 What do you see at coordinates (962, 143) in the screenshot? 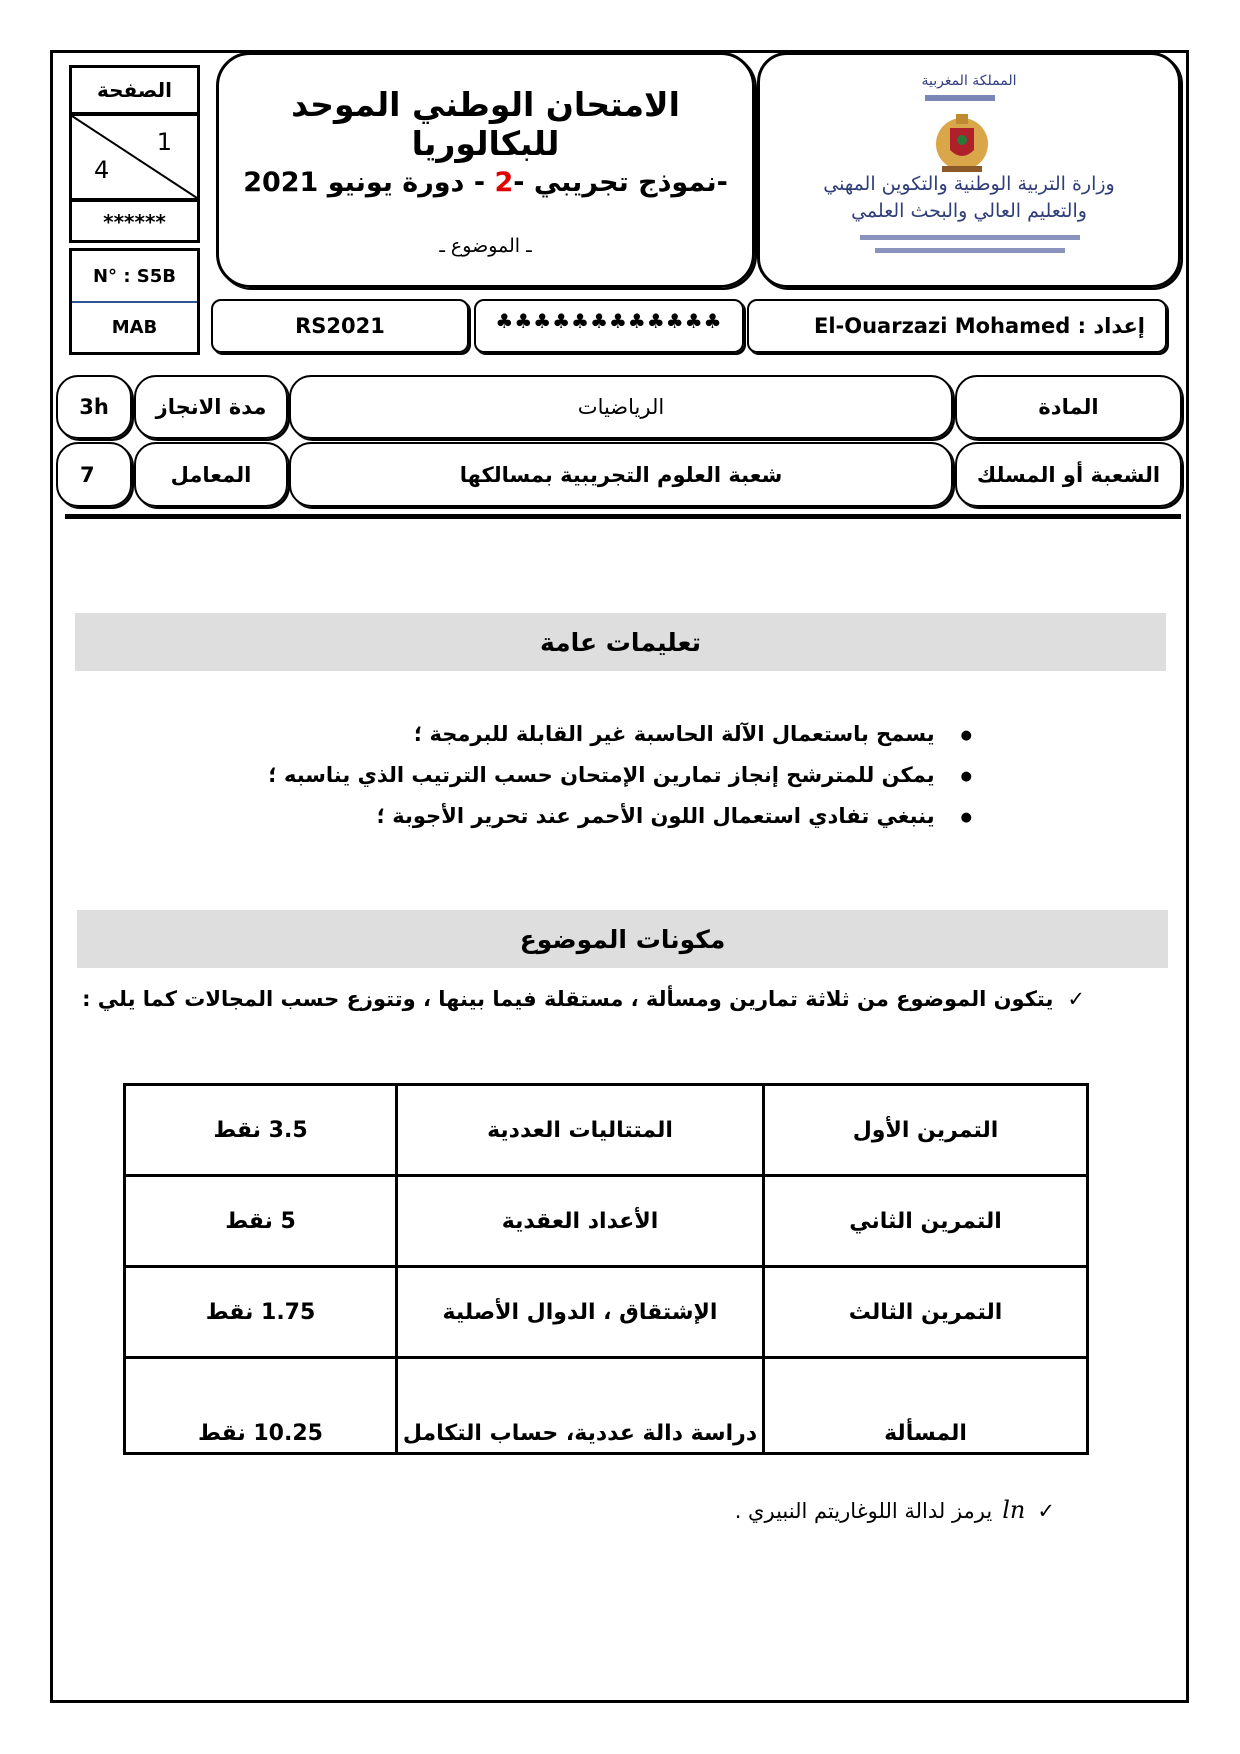
I see `coat-of-arms-icon` at bounding box center [962, 143].